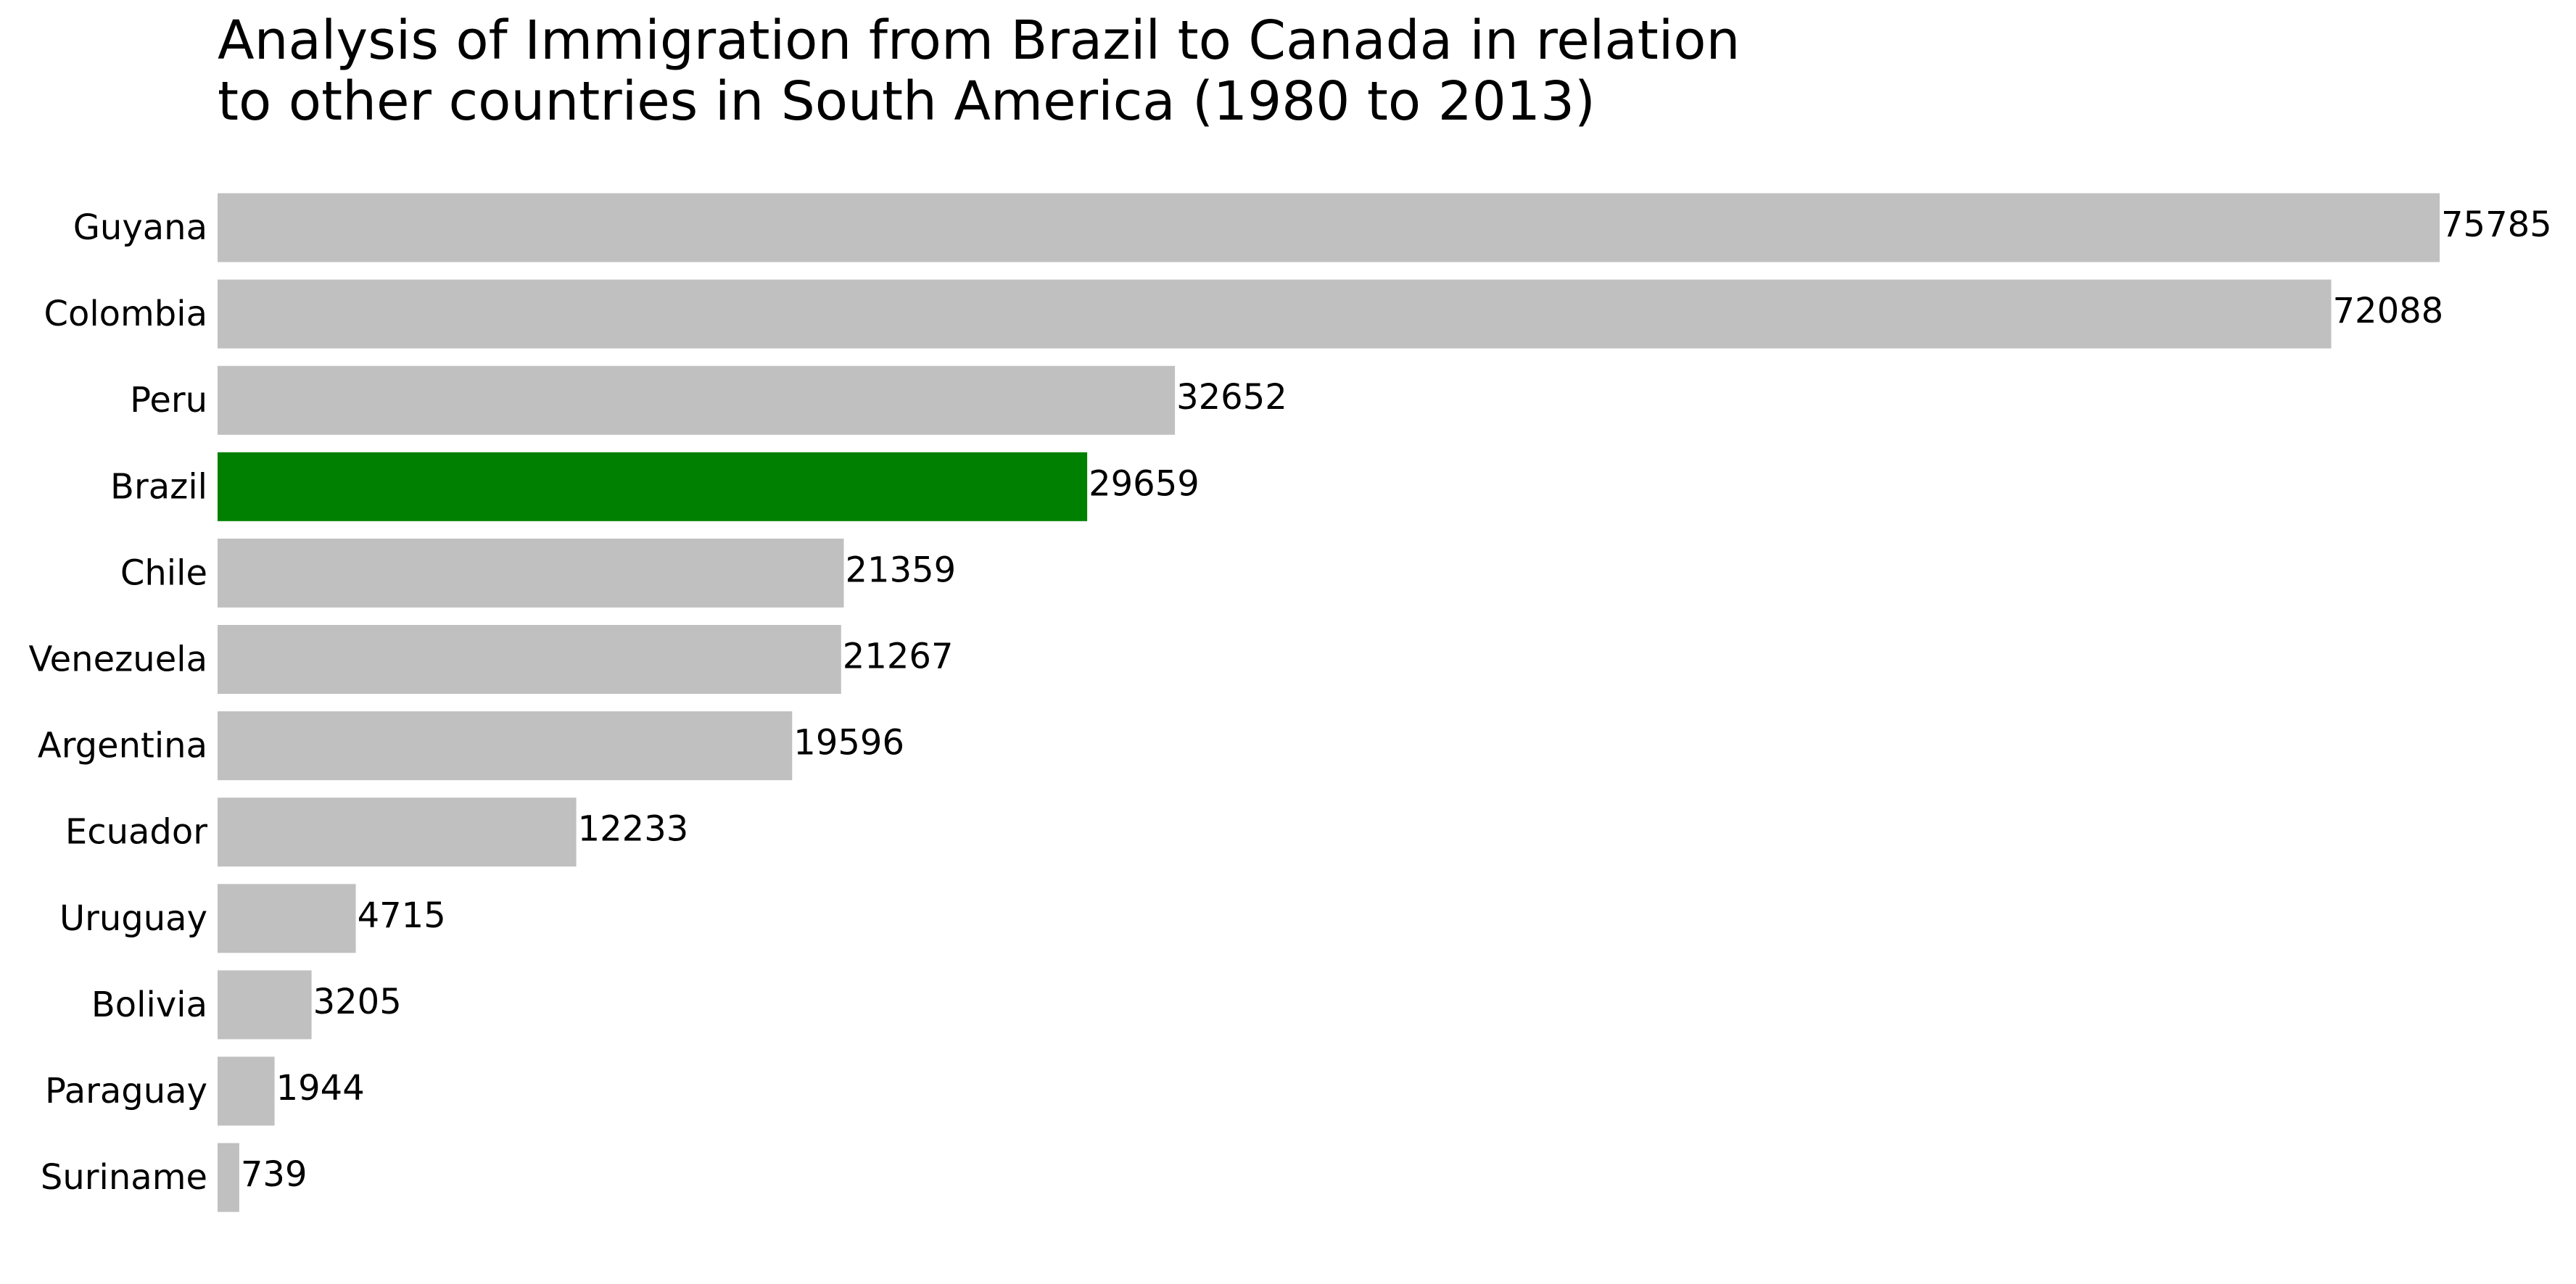  I want to click on bar-suriname, so click(228, 1177).